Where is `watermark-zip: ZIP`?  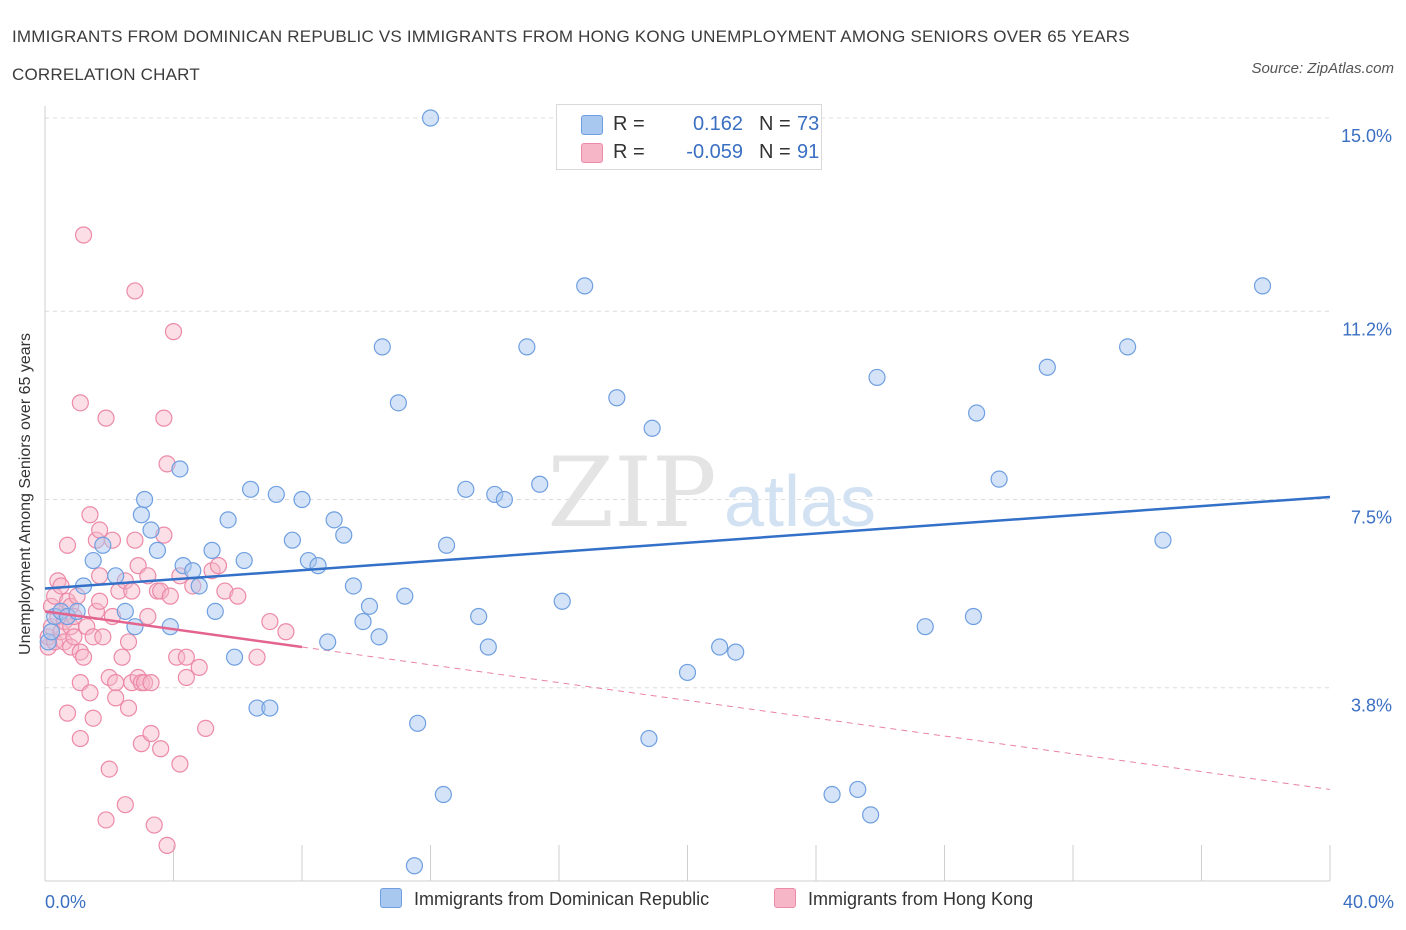 watermark-zip: ZIP is located at coordinates (631, 493).